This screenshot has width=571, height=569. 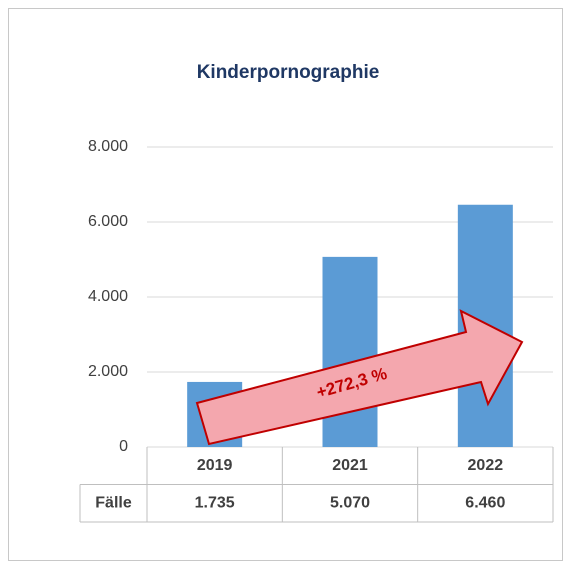 What do you see at coordinates (215, 502) in the screenshot?
I see `table-cell: 1.735` at bounding box center [215, 502].